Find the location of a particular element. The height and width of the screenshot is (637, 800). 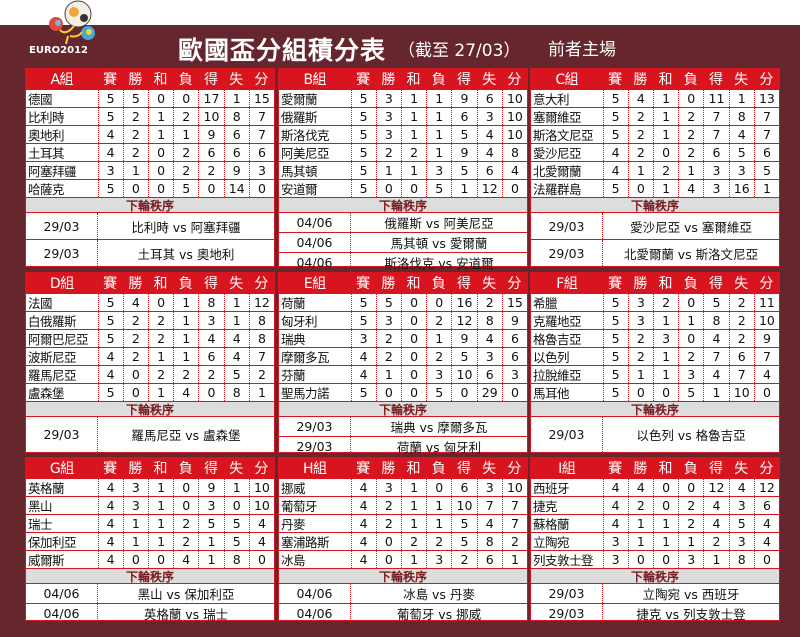

table-row: 德國 5 5 0 0 17 1 15 is located at coordinates (150, 98).